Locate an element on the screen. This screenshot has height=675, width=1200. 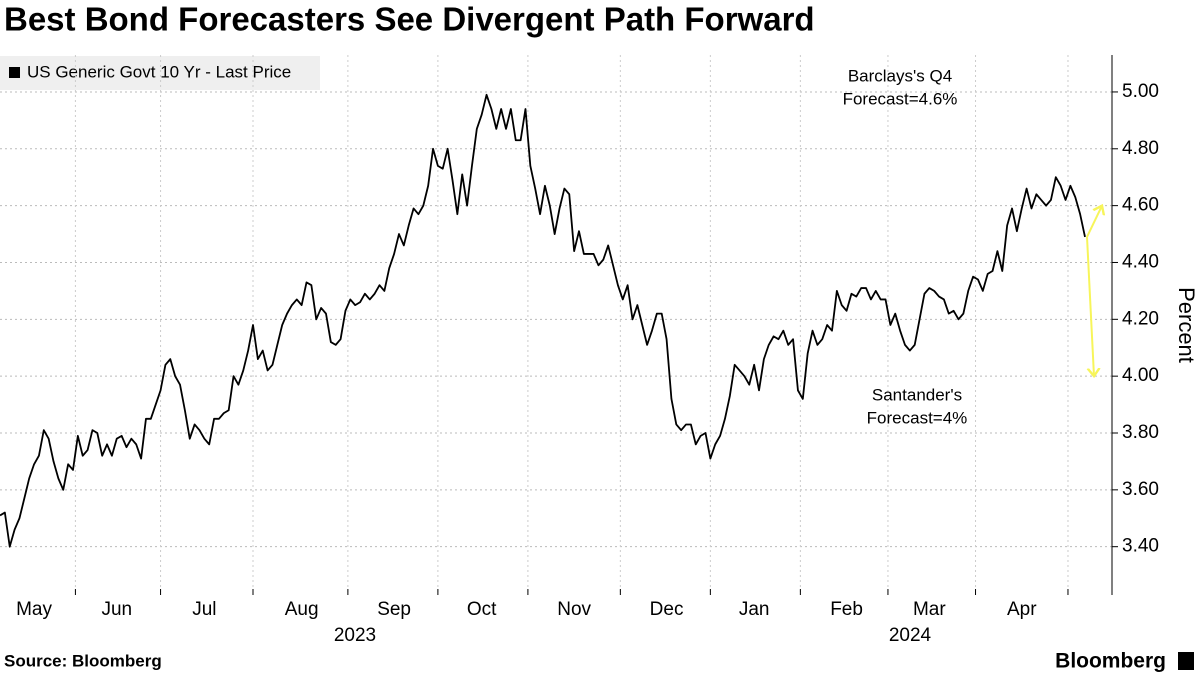
x-tick-label: Jan is located at coordinates (754, 609).